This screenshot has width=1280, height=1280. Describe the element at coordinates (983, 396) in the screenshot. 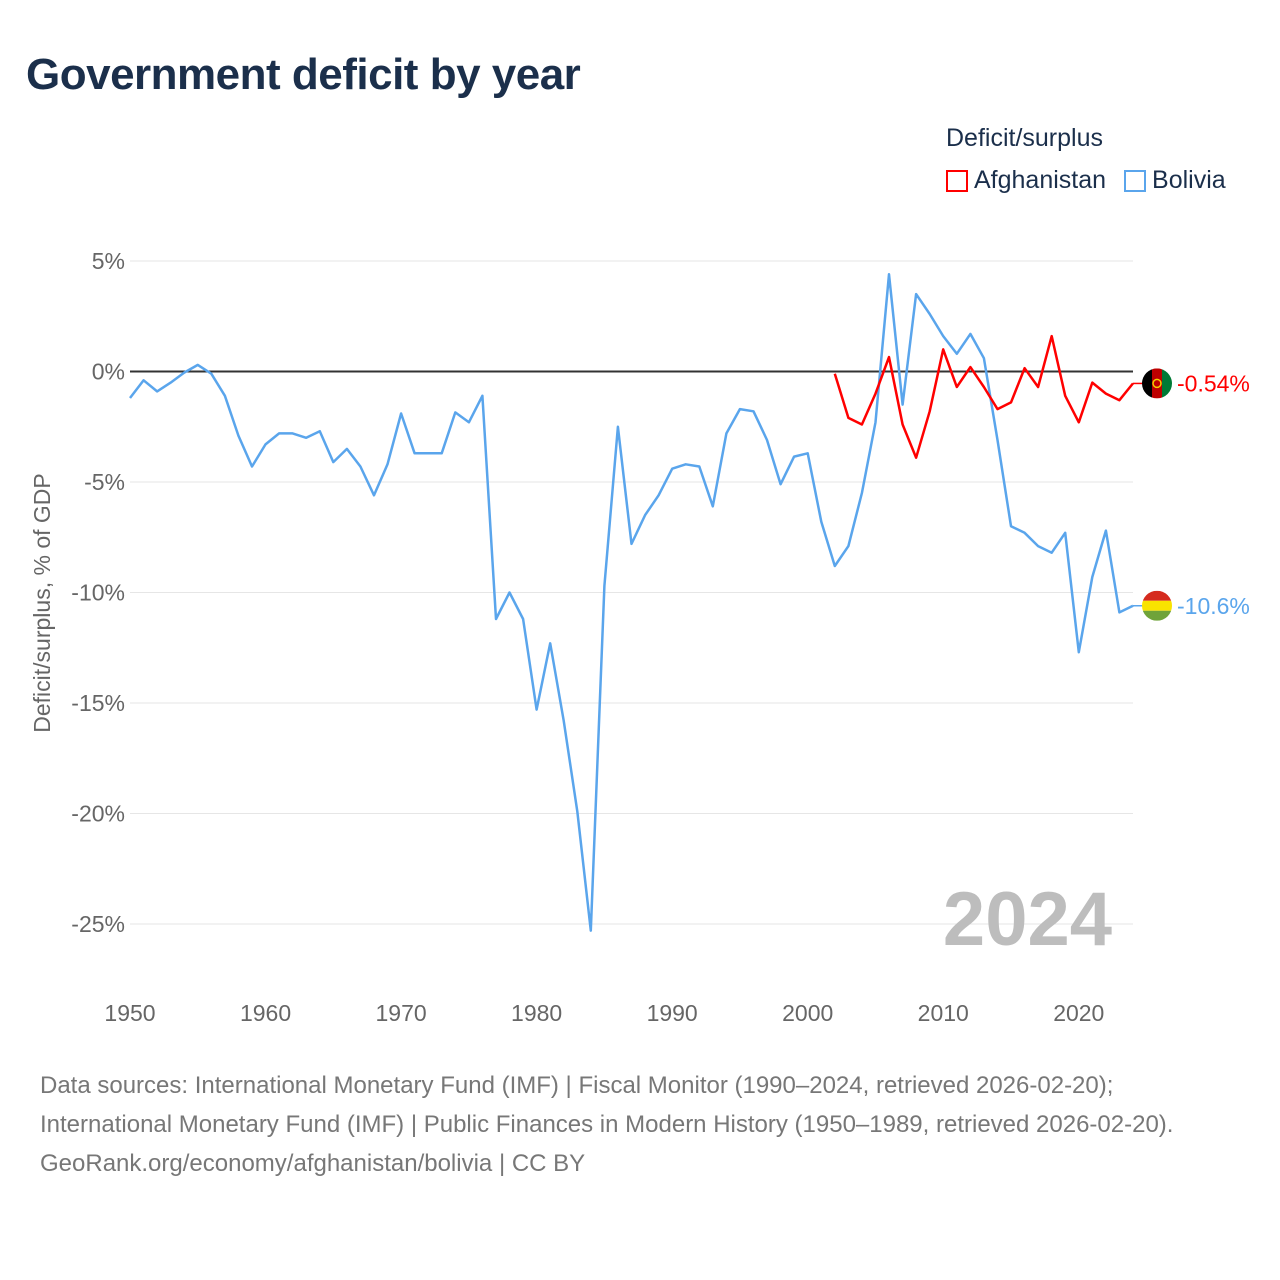

I see `series-line-afghanistan` at that location.